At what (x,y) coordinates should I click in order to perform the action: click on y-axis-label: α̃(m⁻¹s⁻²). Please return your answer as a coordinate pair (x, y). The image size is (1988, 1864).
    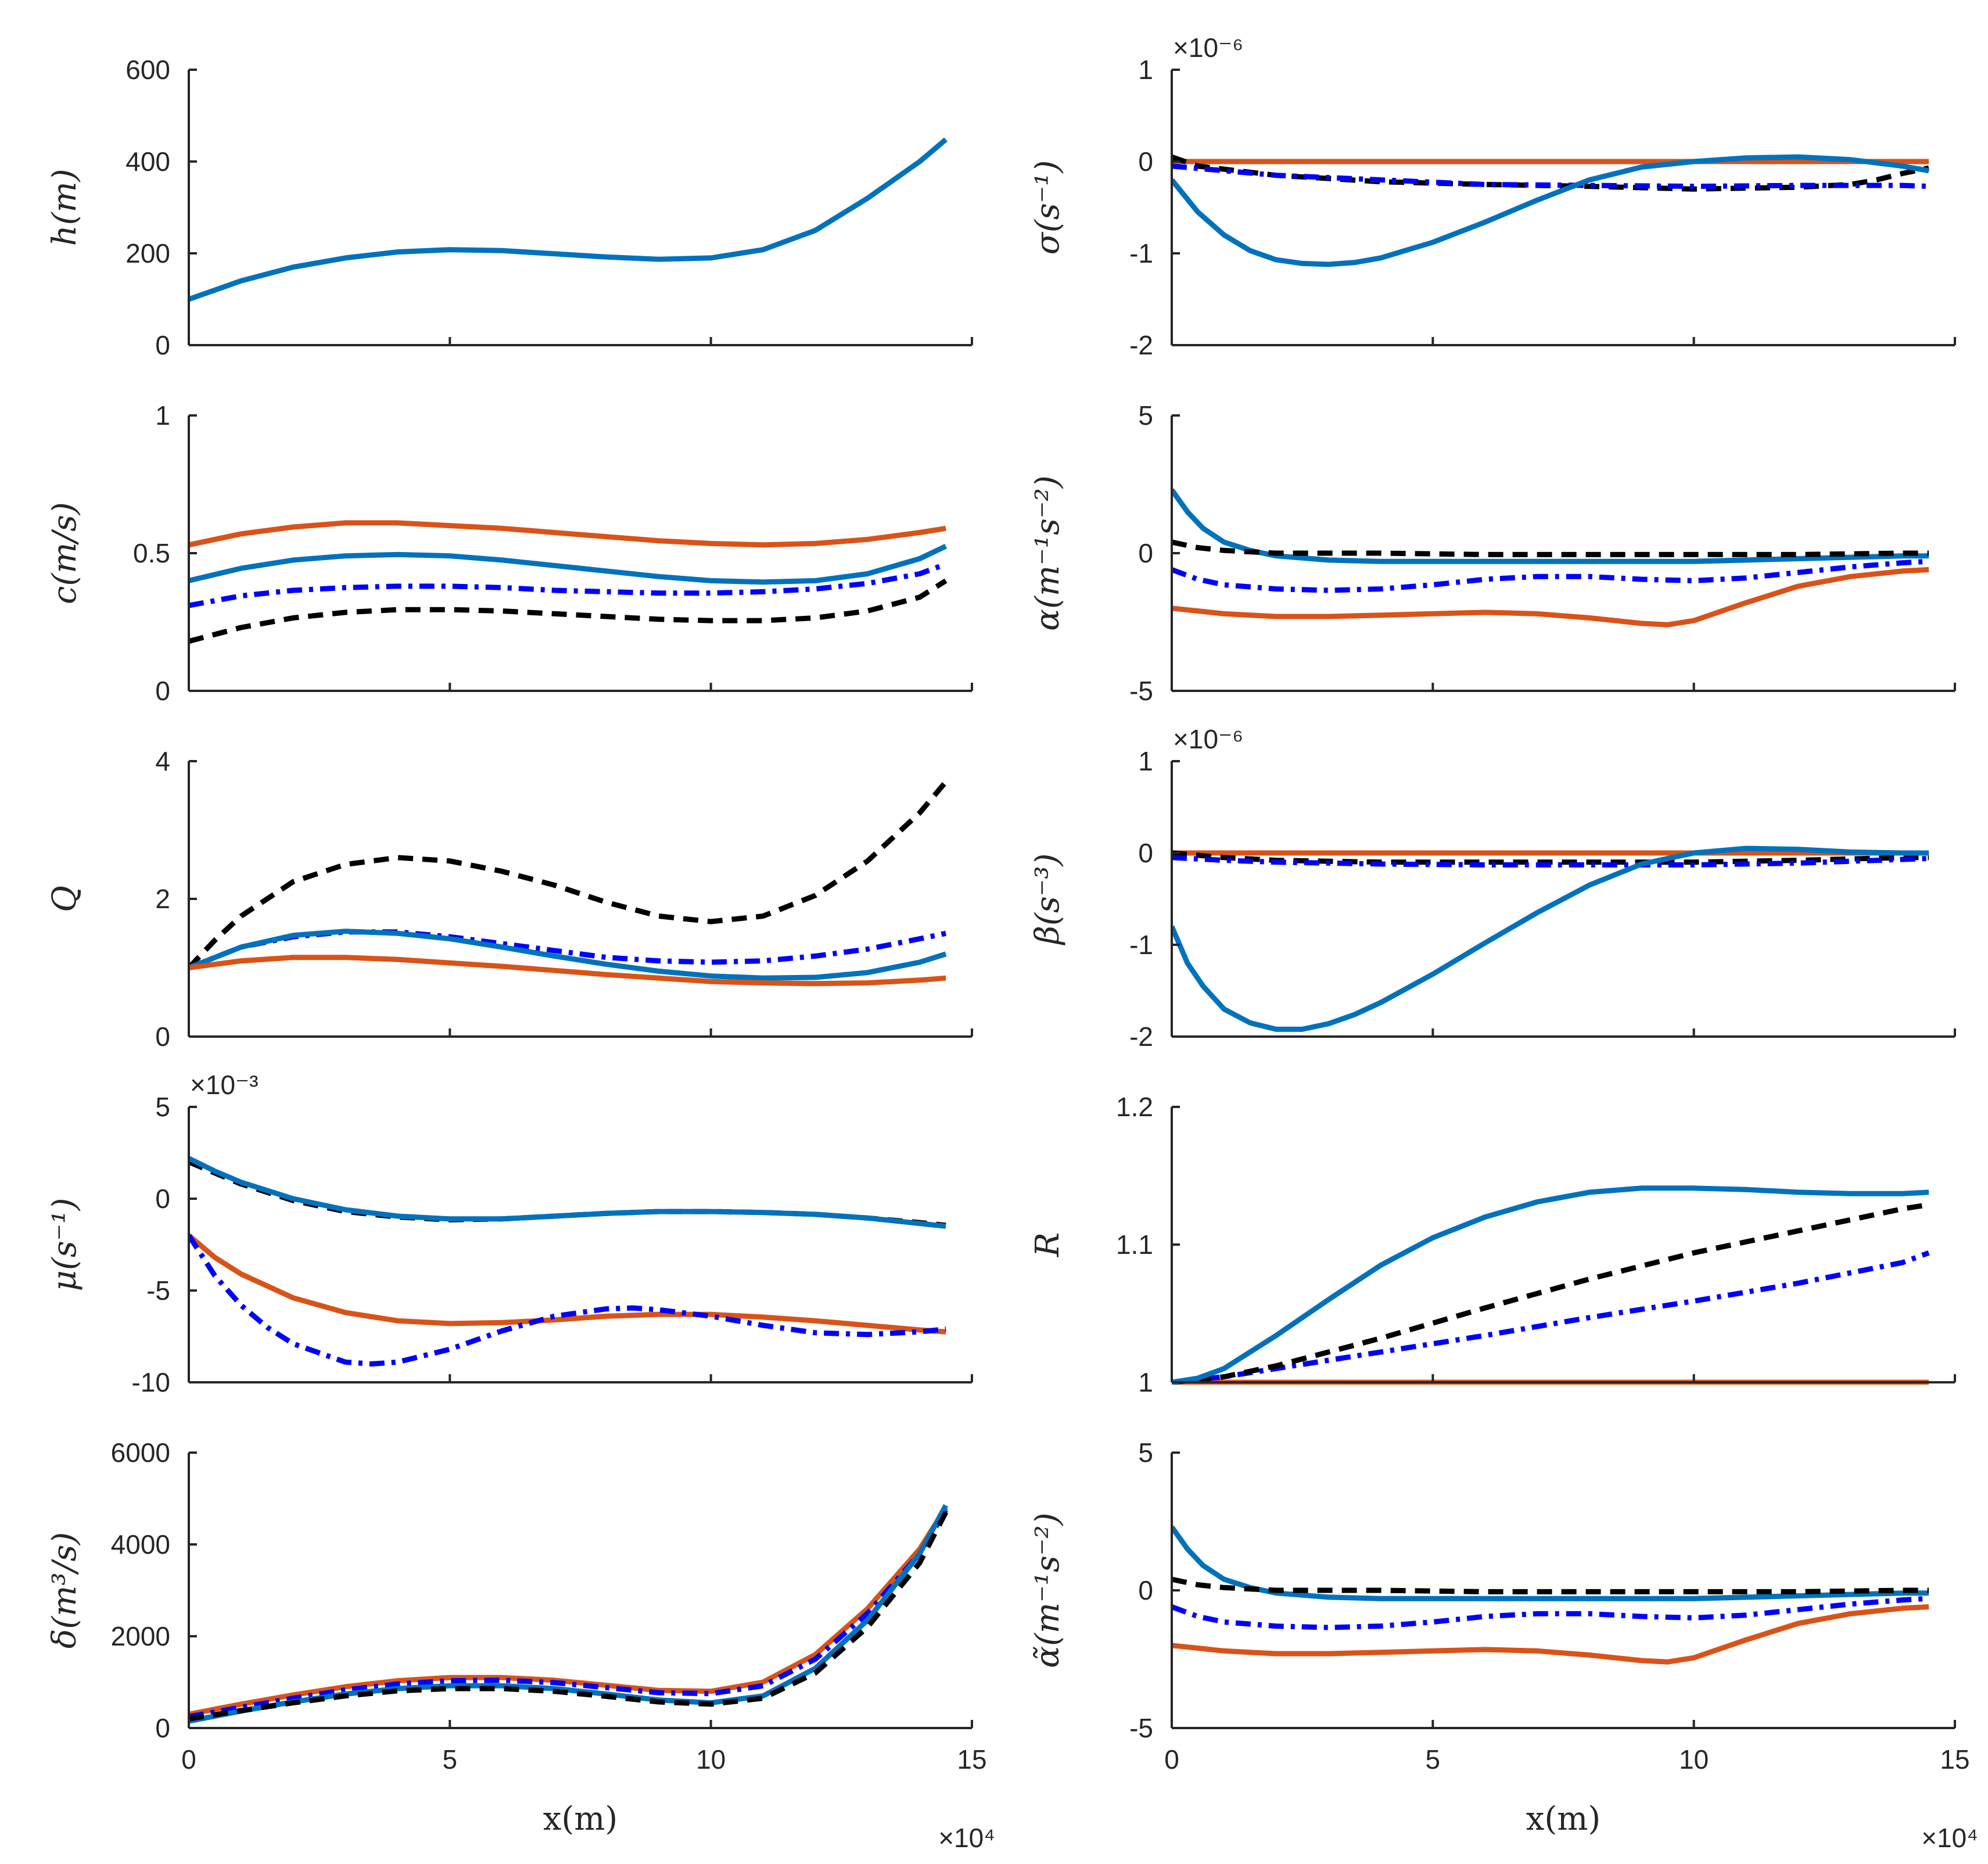
    Looking at the image, I should click on (1048, 1590).